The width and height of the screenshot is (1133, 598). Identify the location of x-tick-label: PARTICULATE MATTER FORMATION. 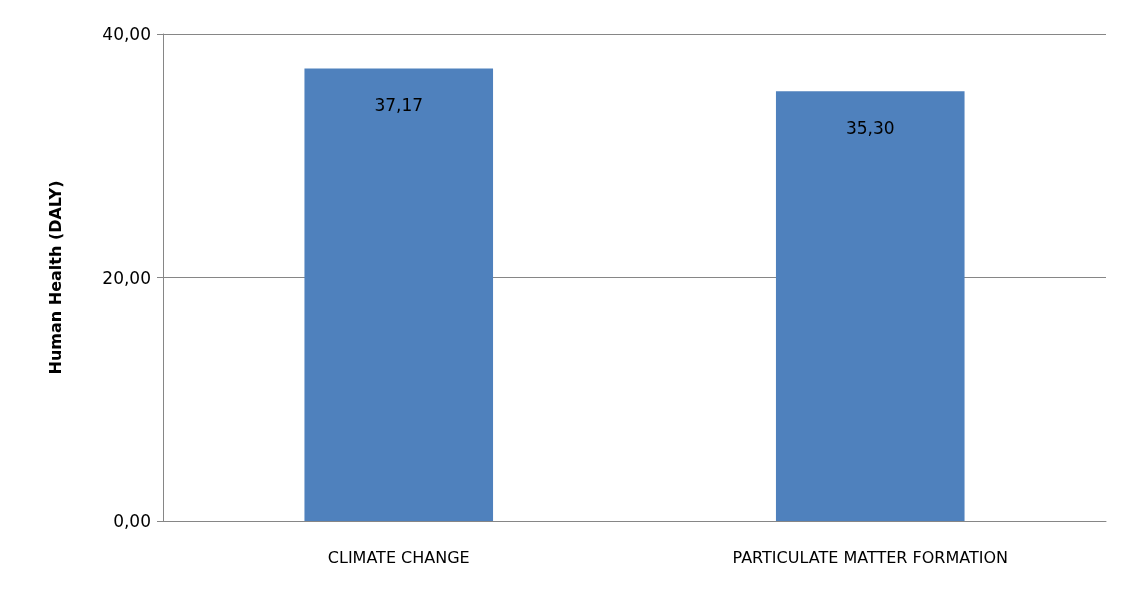
(870, 557).